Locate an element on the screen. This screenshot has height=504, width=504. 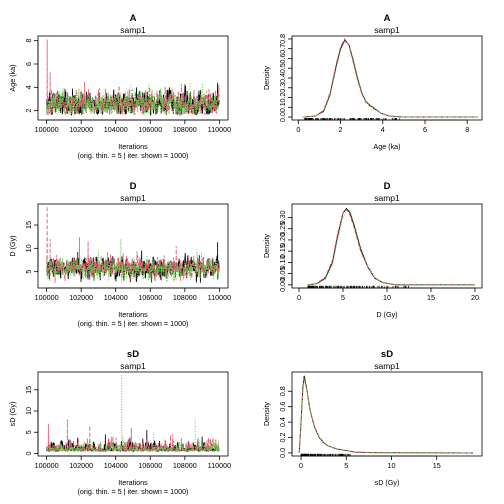
x-tick-label: 15 is located at coordinates (437, 465).